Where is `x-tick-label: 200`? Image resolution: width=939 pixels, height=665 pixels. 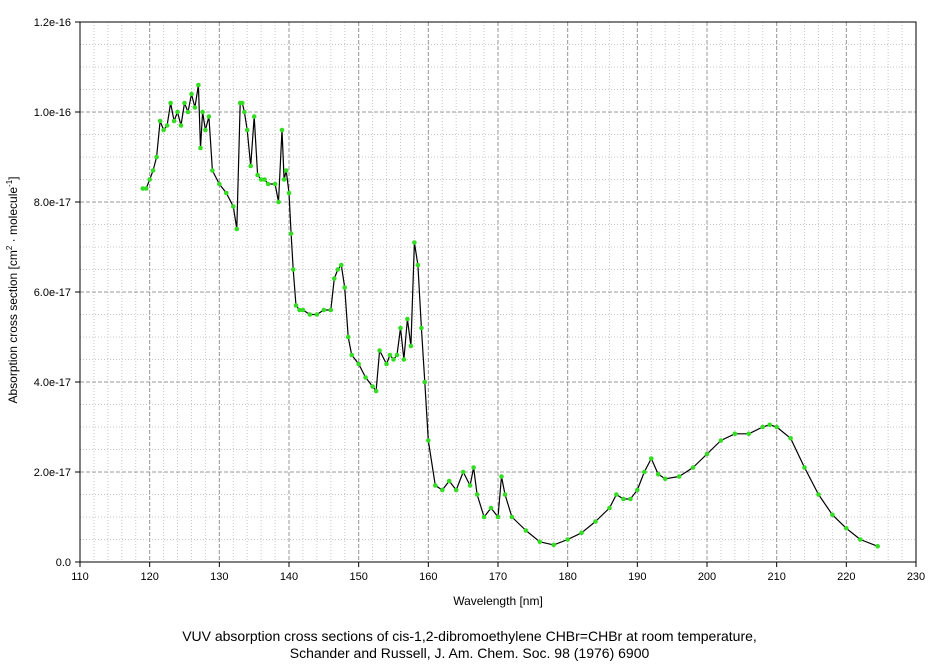 x-tick-label: 200 is located at coordinates (707, 577).